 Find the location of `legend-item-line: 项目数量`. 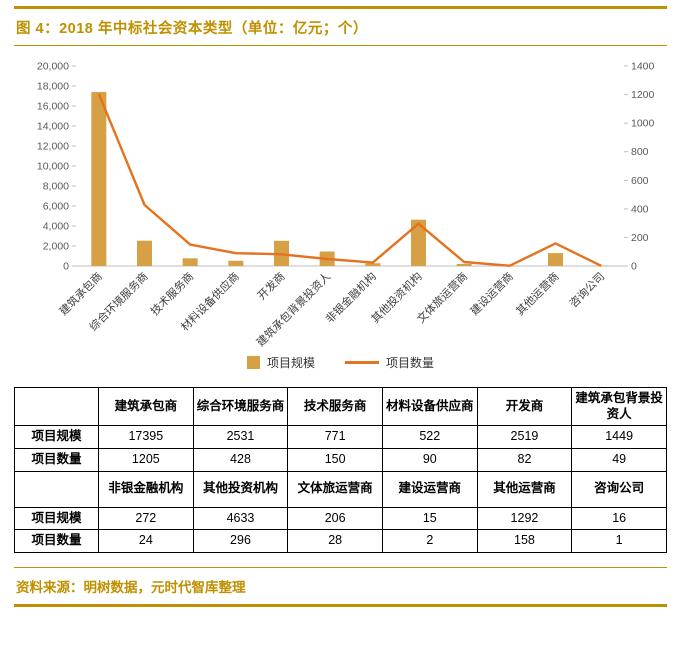

legend-item-line: 项目数量 is located at coordinates (389, 362).